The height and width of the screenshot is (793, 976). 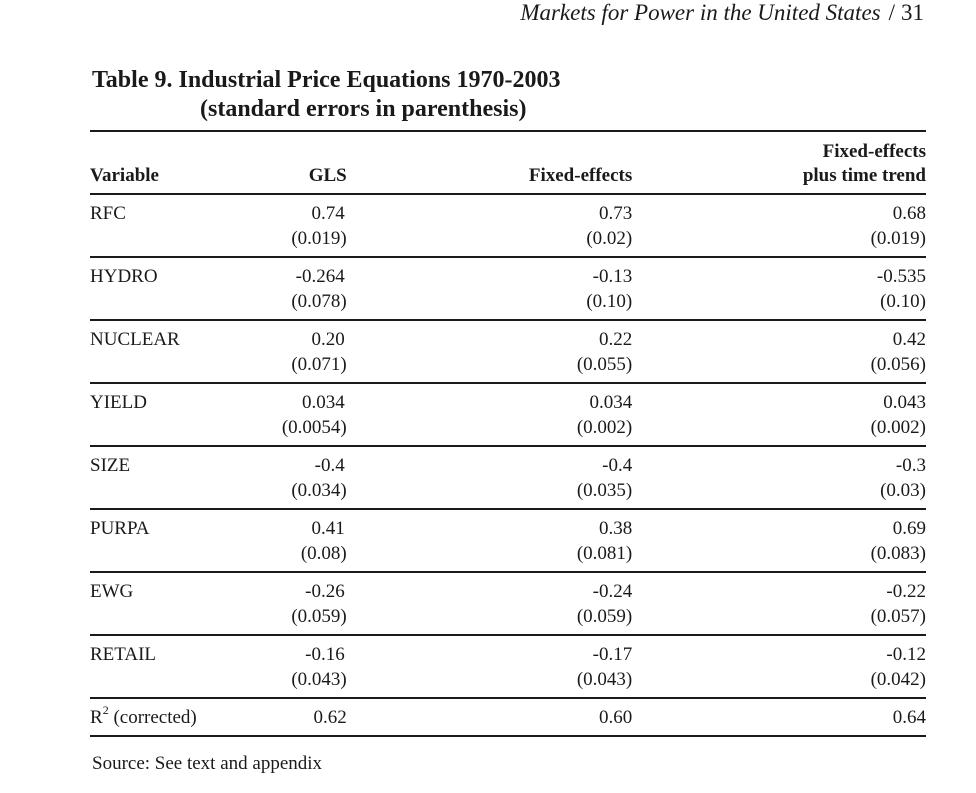 What do you see at coordinates (903, 490) in the screenshot?
I see `standard-error: (0.03)` at bounding box center [903, 490].